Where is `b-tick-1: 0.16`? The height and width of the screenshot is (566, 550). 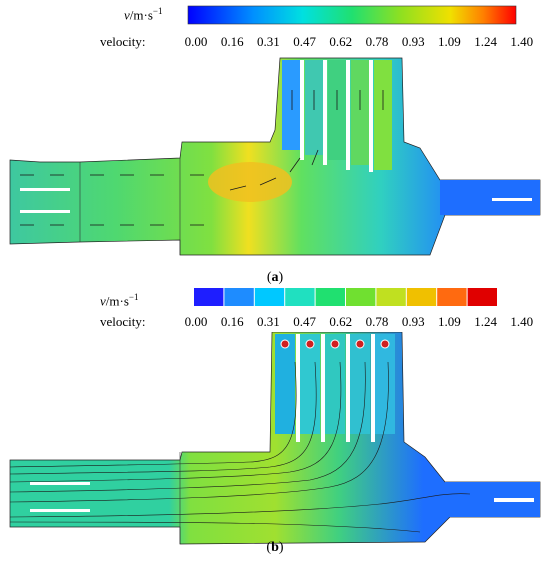 b-tick-1: 0.16 is located at coordinates (232, 321).